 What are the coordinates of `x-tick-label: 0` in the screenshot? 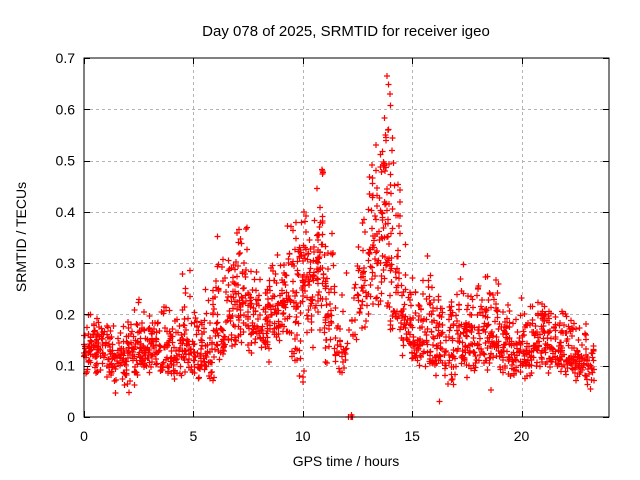 It's located at (84, 436).